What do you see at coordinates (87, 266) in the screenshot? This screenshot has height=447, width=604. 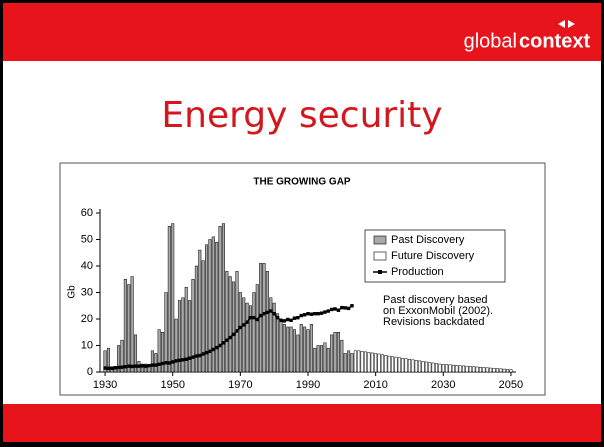 I see `y-tick-label: 40` at bounding box center [87, 266].